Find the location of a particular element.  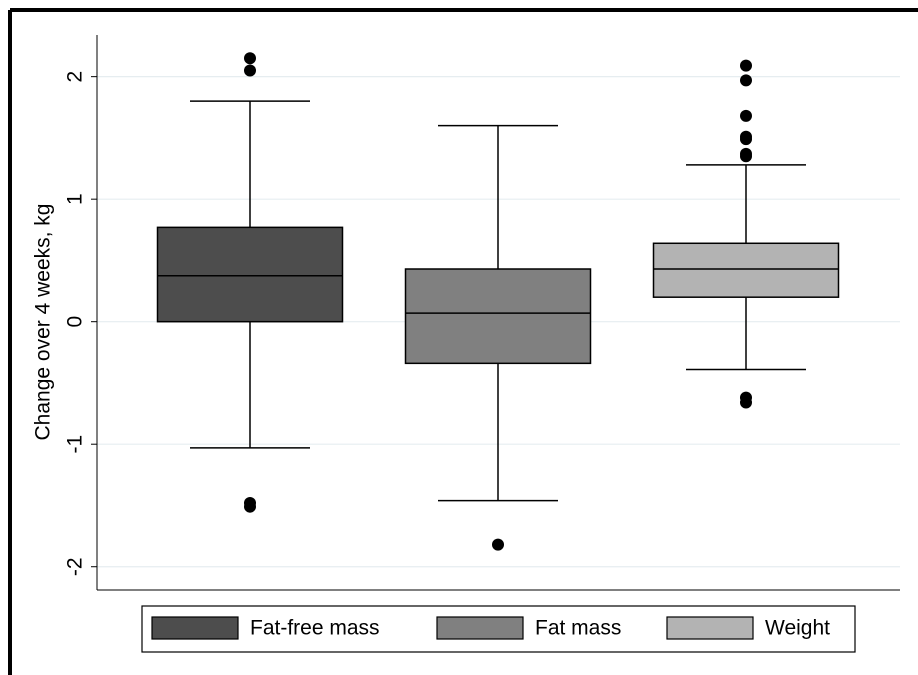

y-tick-label: -2 is located at coordinates (75, 566).